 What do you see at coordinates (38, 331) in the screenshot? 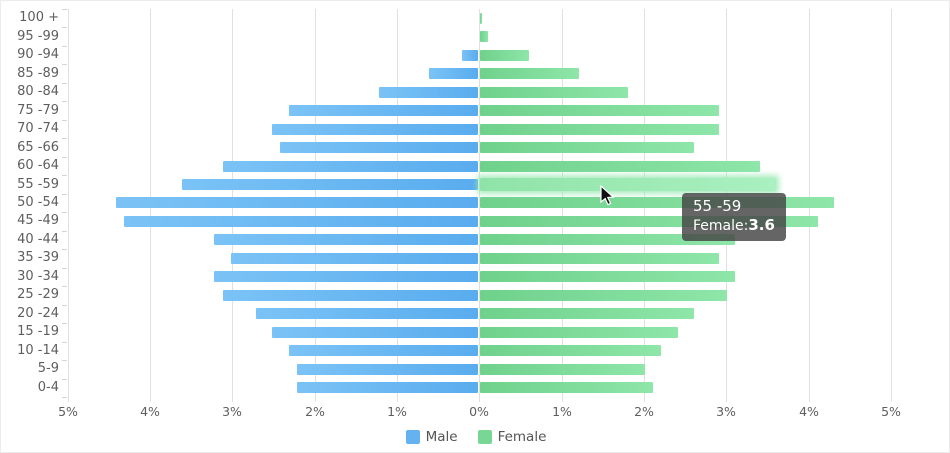
I see `y-axis-label: 15 -19` at bounding box center [38, 331].